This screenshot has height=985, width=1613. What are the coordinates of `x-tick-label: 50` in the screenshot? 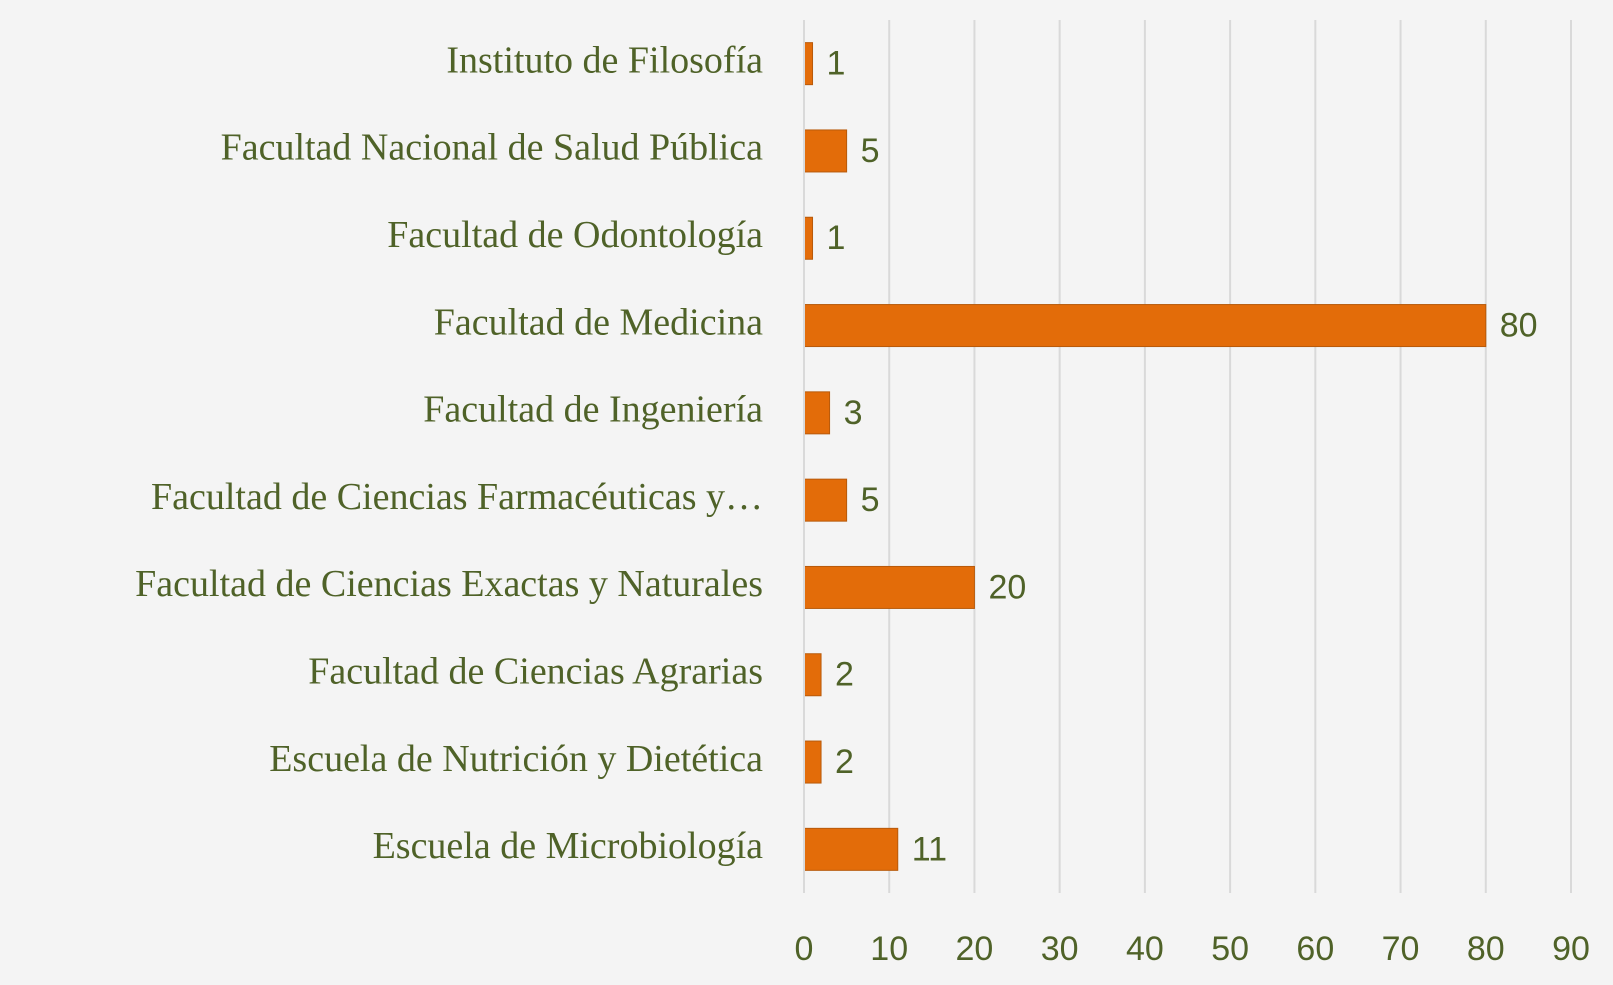 It's located at (1230, 949).